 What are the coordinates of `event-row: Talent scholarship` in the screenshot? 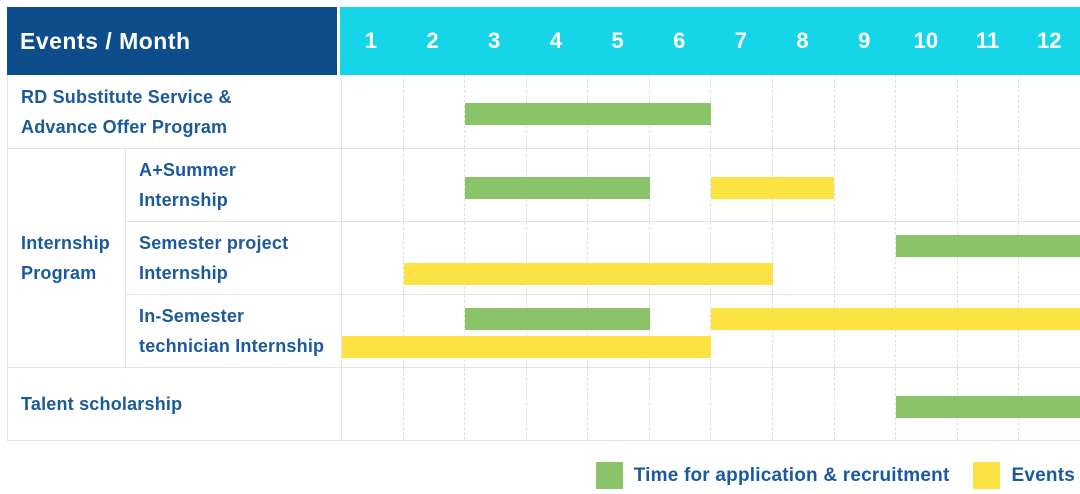 It's located at (544, 403).